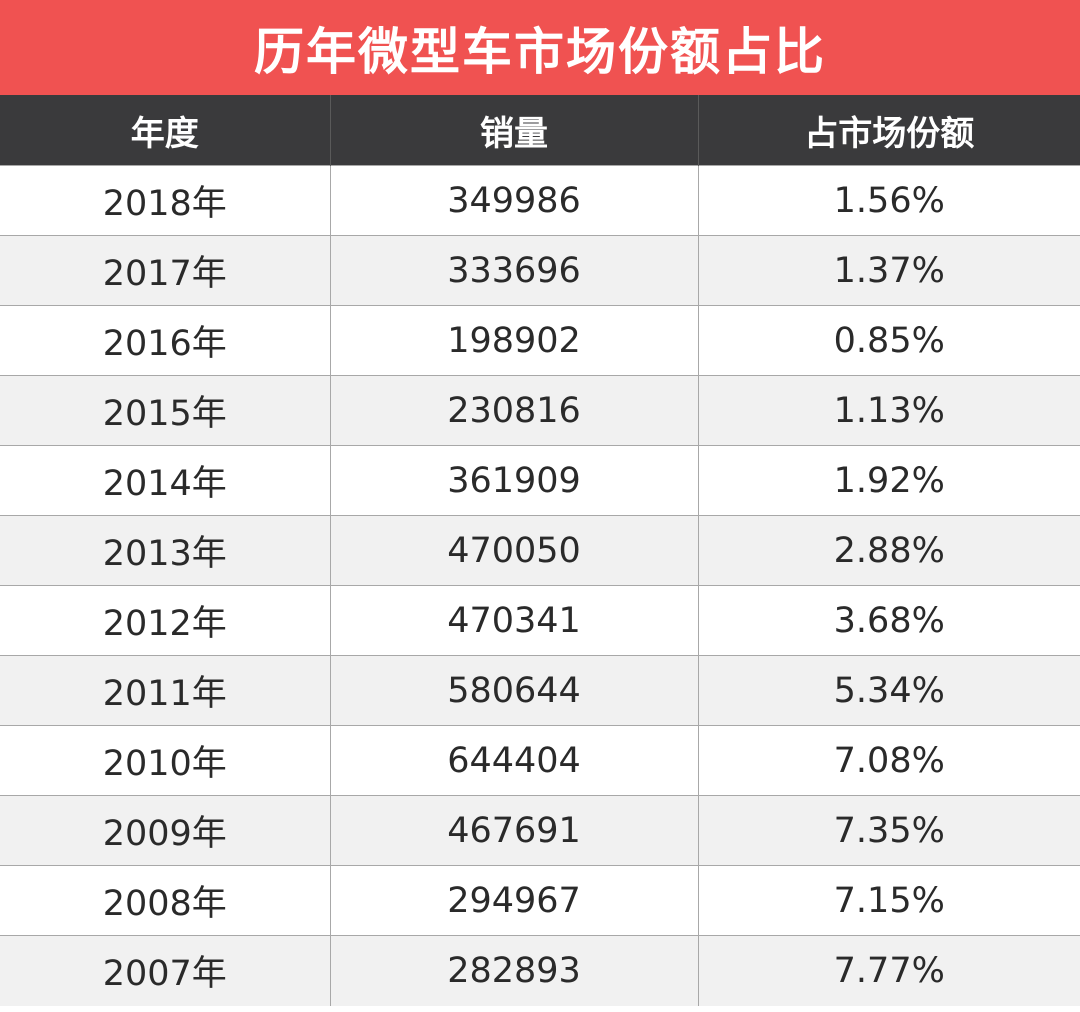 The height and width of the screenshot is (1012, 1080). Describe the element at coordinates (889, 690) in the screenshot. I see `cell-market-share: 5.34%` at that location.